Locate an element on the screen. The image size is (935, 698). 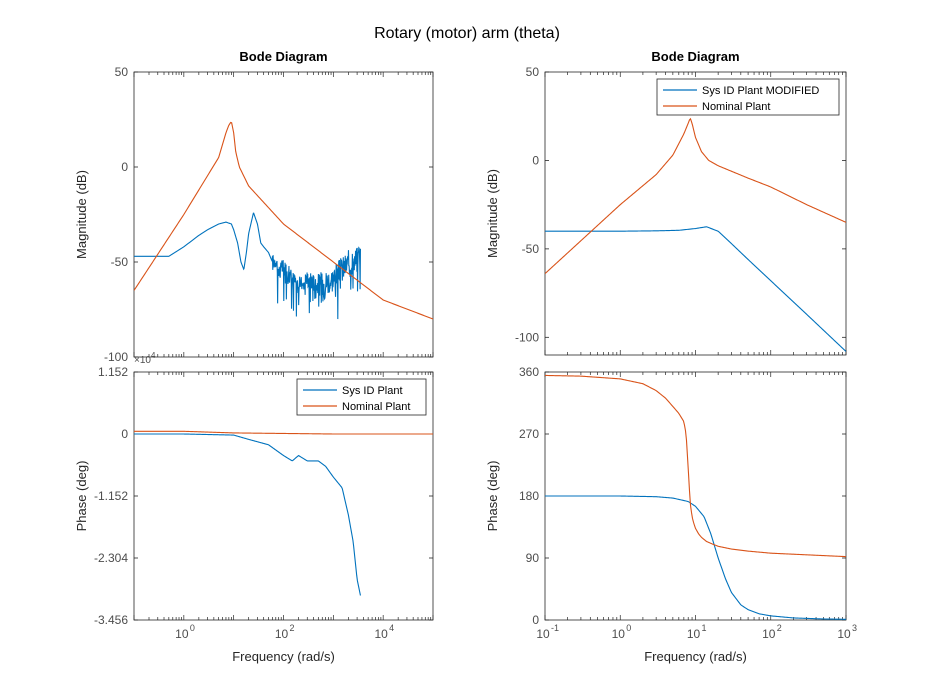
left-mag-series-sysid-line is located at coordinates (247, 266).